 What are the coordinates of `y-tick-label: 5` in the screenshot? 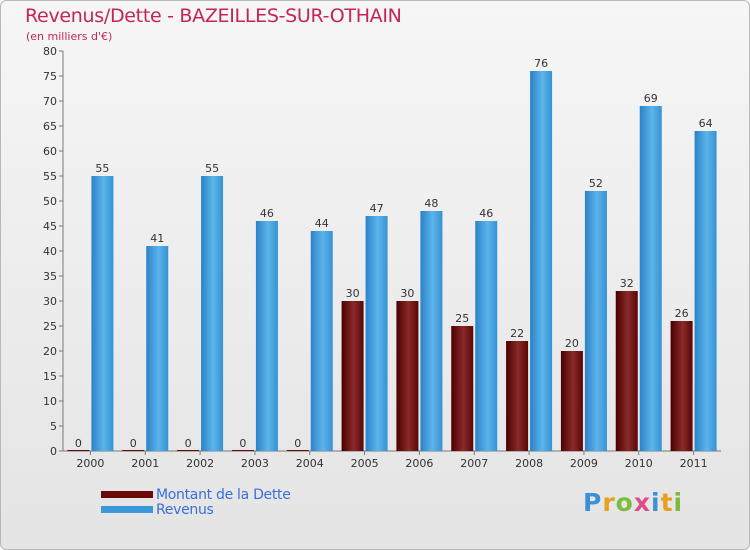 It's located at (53, 426).